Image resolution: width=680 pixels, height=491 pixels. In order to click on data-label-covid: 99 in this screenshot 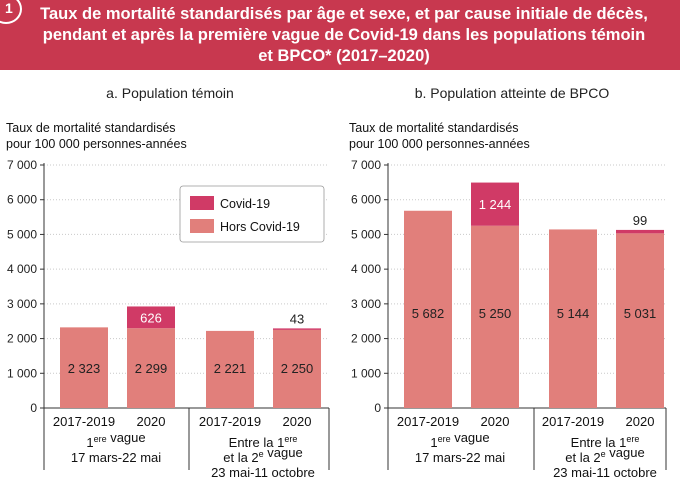, I will do `click(640, 220)`.